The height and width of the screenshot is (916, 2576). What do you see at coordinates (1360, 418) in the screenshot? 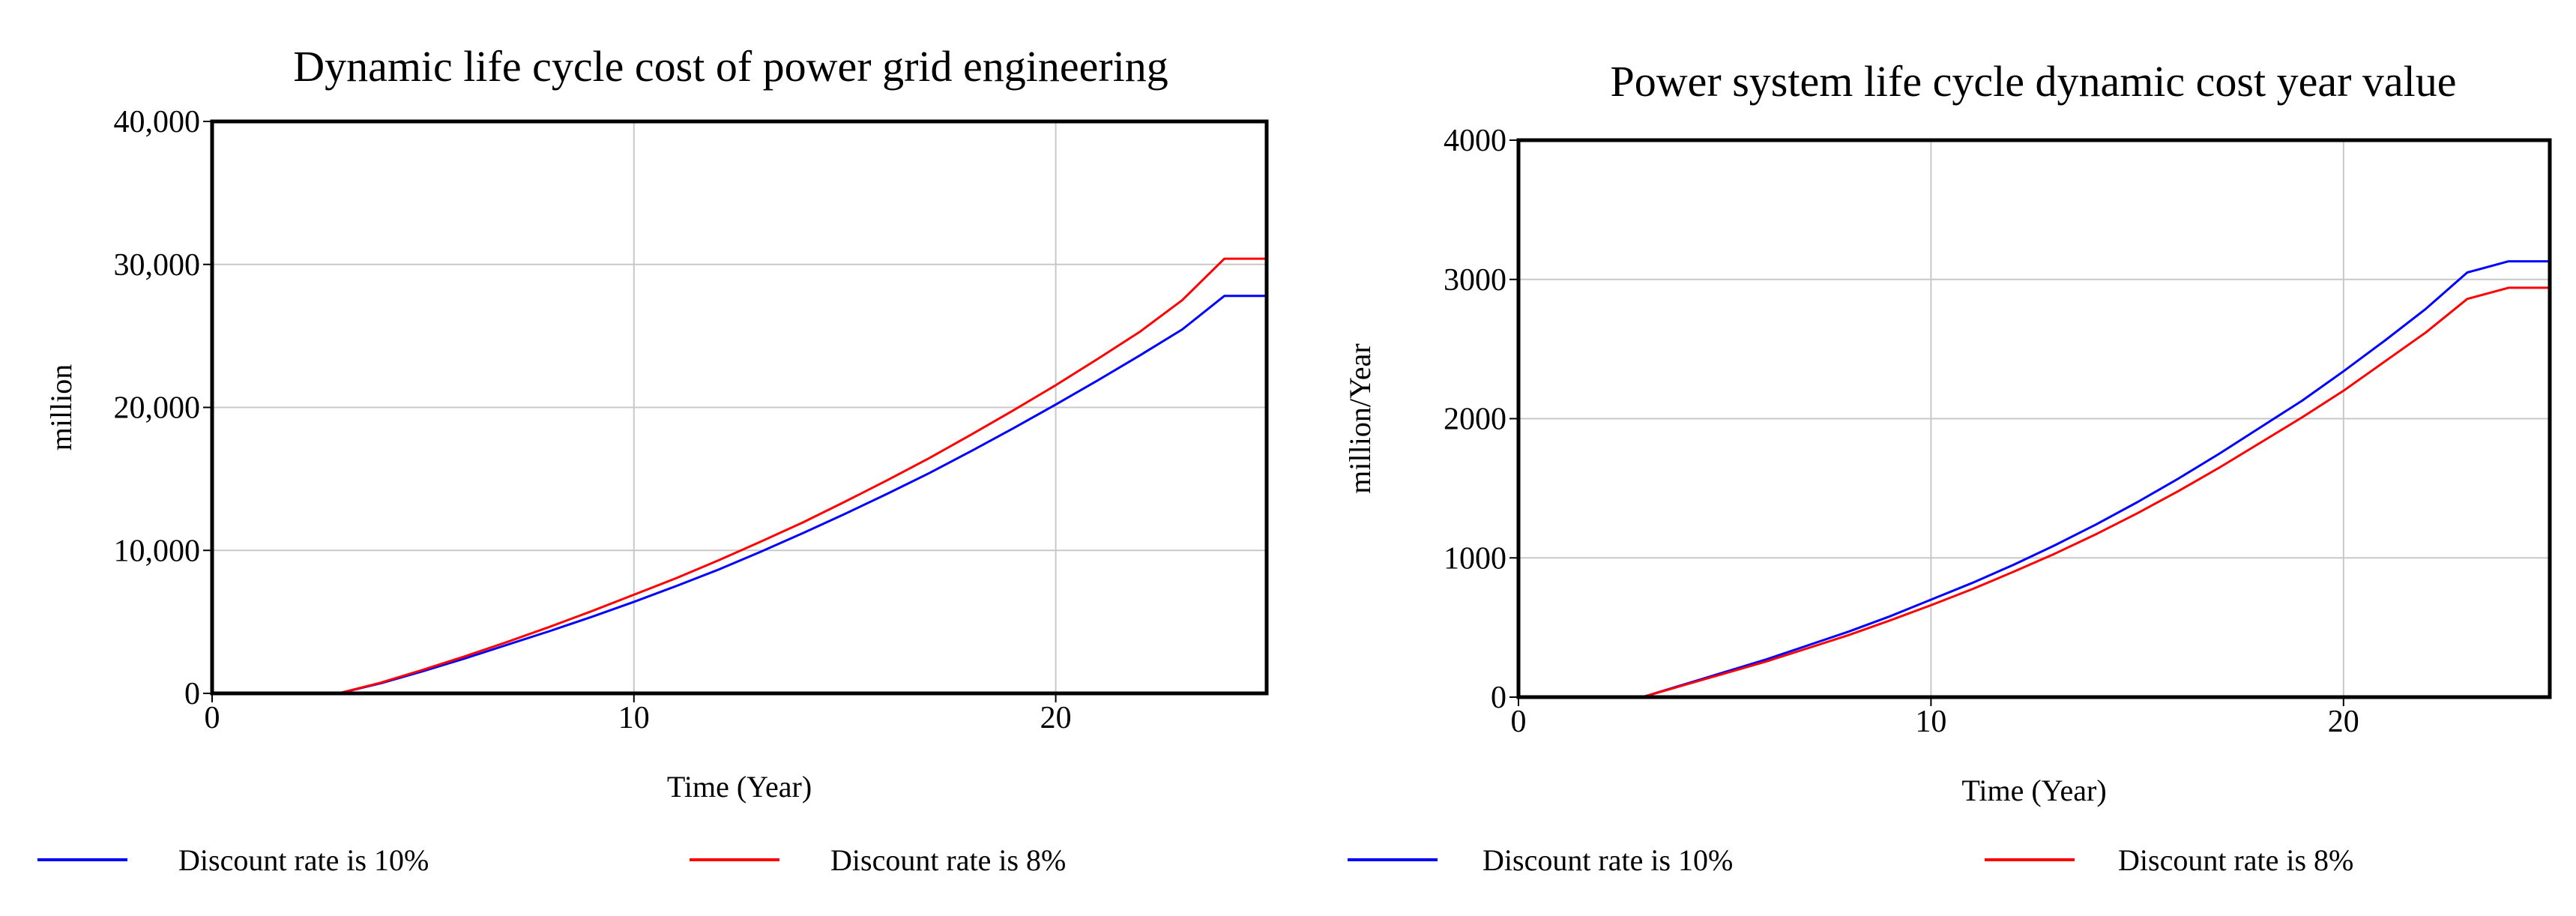
I see `y-axis-label: million/Year` at bounding box center [1360, 418].